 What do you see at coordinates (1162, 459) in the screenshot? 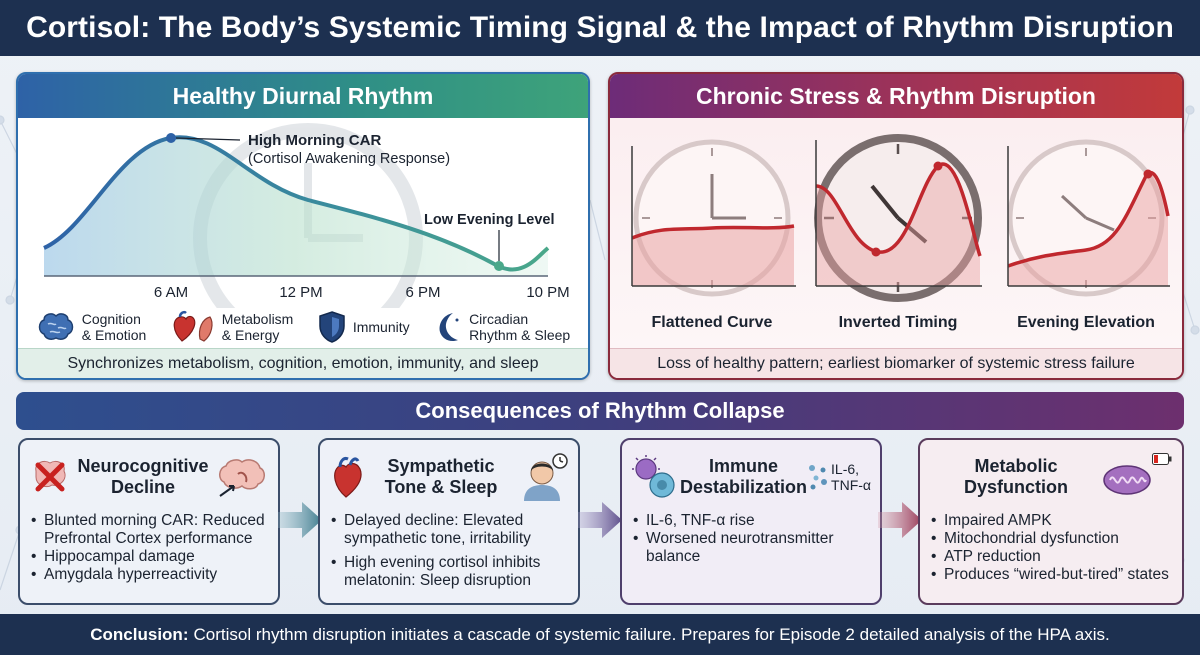
I see `low-battery-icon` at bounding box center [1162, 459].